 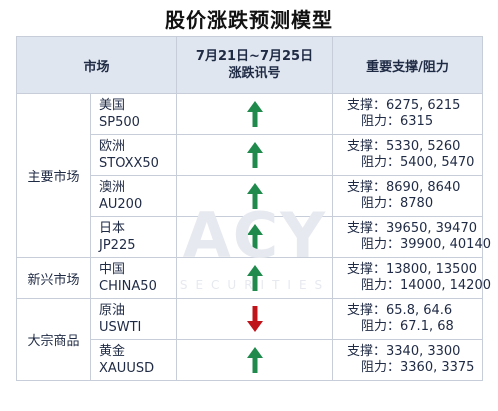 I want to click on support-text: 支撑：39650, 39470, so click(x=412, y=228).